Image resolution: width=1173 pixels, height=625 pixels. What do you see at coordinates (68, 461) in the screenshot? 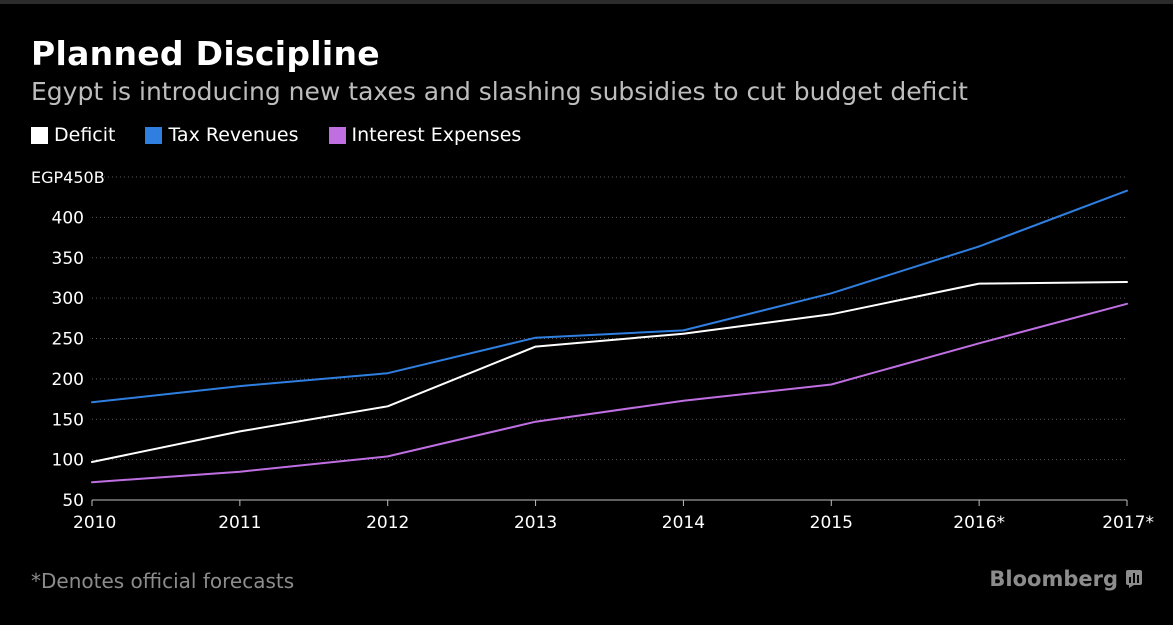
I see `y-tick-label-100: 100` at bounding box center [68, 461].